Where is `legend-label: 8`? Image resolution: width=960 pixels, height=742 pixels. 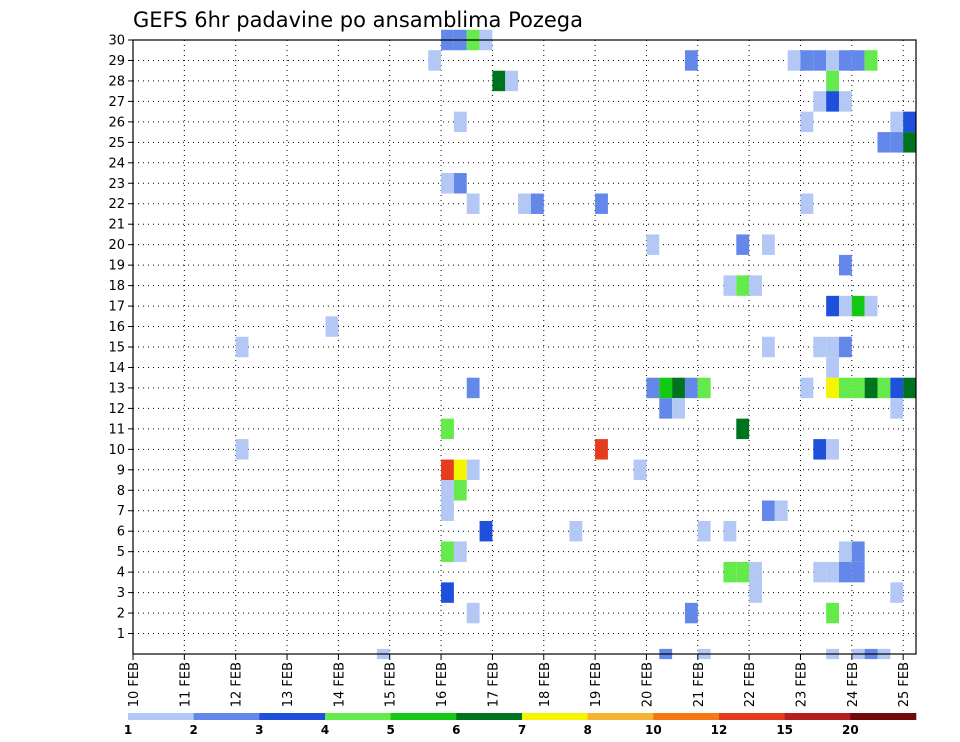 legend-label: 8 is located at coordinates (587, 730).